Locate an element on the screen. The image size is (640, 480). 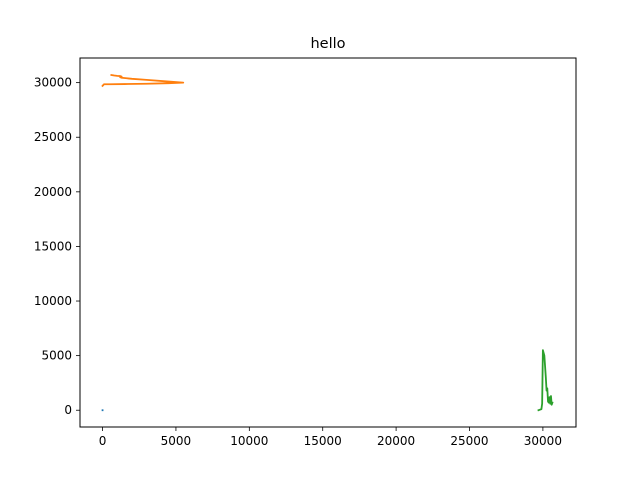
y-tick-label: 30000 is located at coordinates (53, 83).